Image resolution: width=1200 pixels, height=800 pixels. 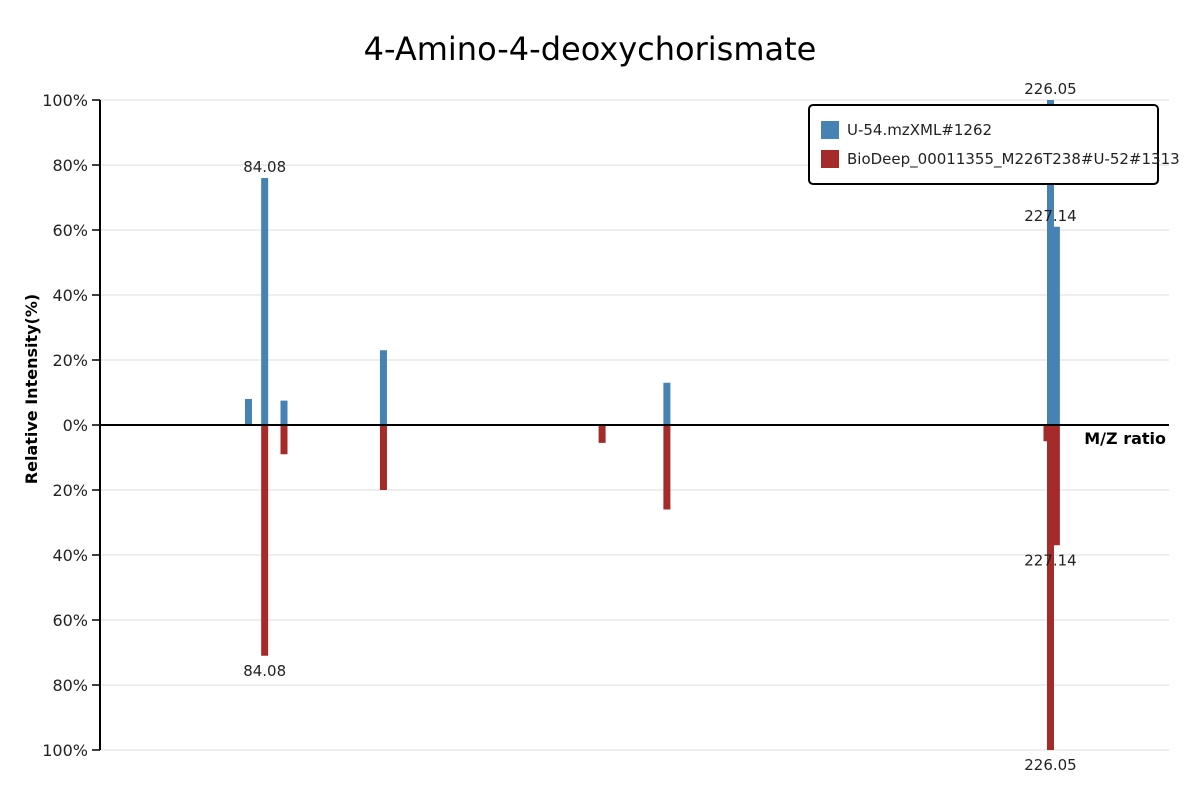 I want to click on legend-label-series-1: U-54.mzXML#1262, so click(x=919, y=130).